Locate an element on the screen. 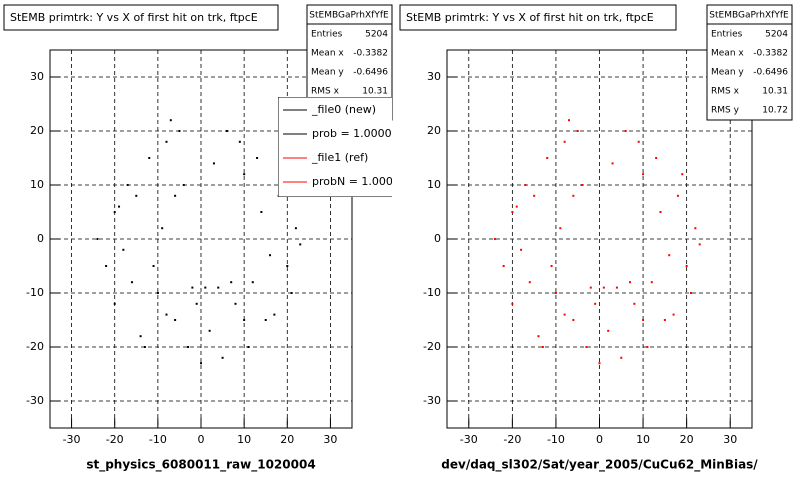 Image resolution: width=800 pixels, height=480 pixels. legend-box is located at coordinates (335, 147).